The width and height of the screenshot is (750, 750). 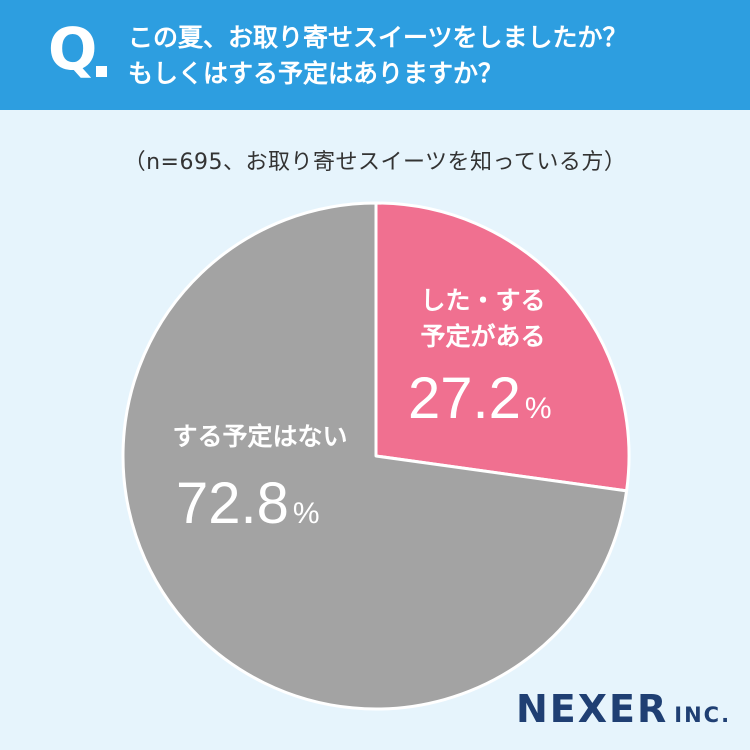 What do you see at coordinates (538, 408) in the screenshot?
I see `slice-value-yes-unit: %` at bounding box center [538, 408].